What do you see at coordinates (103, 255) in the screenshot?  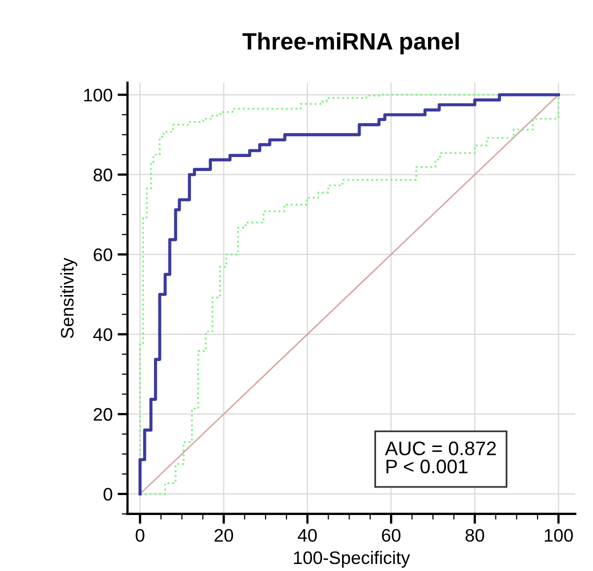 I see `y-tick-label: 60` at bounding box center [103, 255].